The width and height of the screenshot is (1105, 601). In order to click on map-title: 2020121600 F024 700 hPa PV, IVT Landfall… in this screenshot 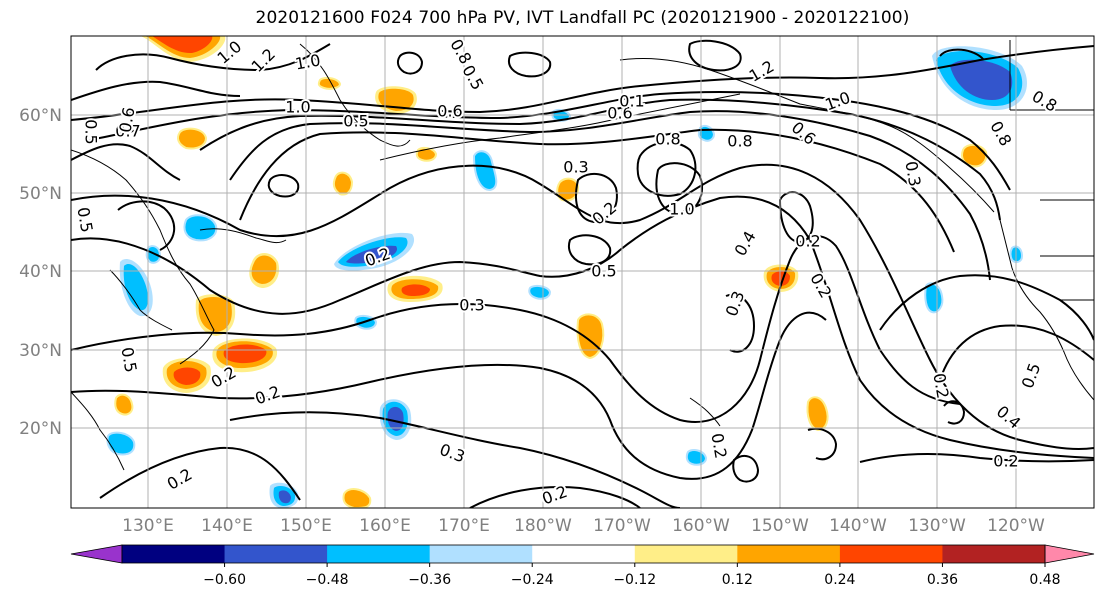, I will do `click(582, 18)`.